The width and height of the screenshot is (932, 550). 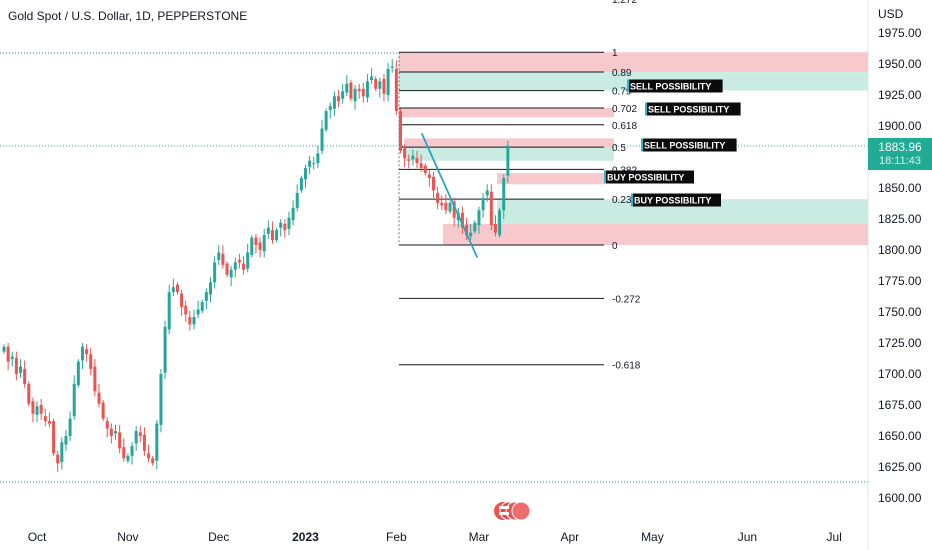 I want to click on trend-line, so click(x=449, y=195).